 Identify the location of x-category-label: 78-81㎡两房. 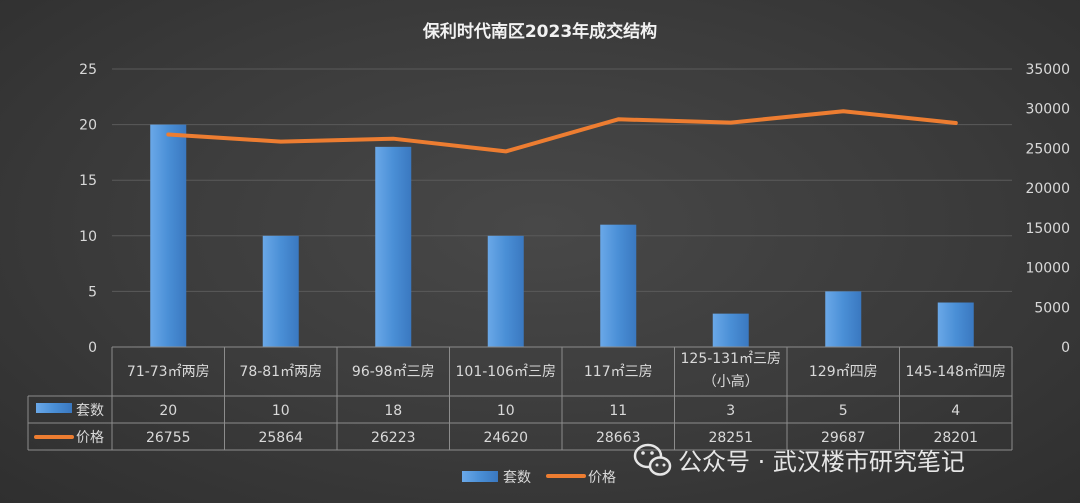
(280, 372).